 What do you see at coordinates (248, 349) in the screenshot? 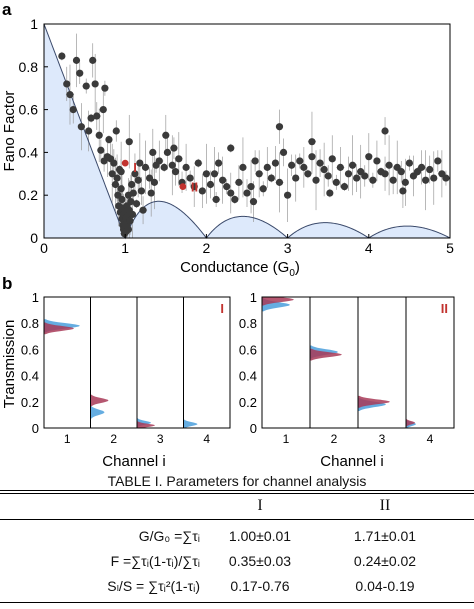
I see `transmission-tick-label: 0.6` at bounding box center [248, 349].